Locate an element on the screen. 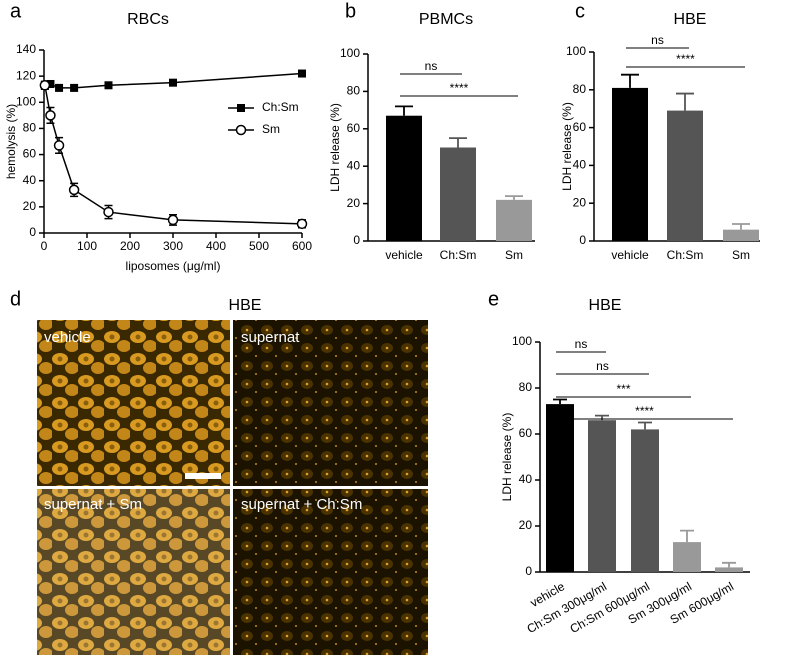 The height and width of the screenshot is (655, 790). image-label: vehicle is located at coordinates (67, 337).